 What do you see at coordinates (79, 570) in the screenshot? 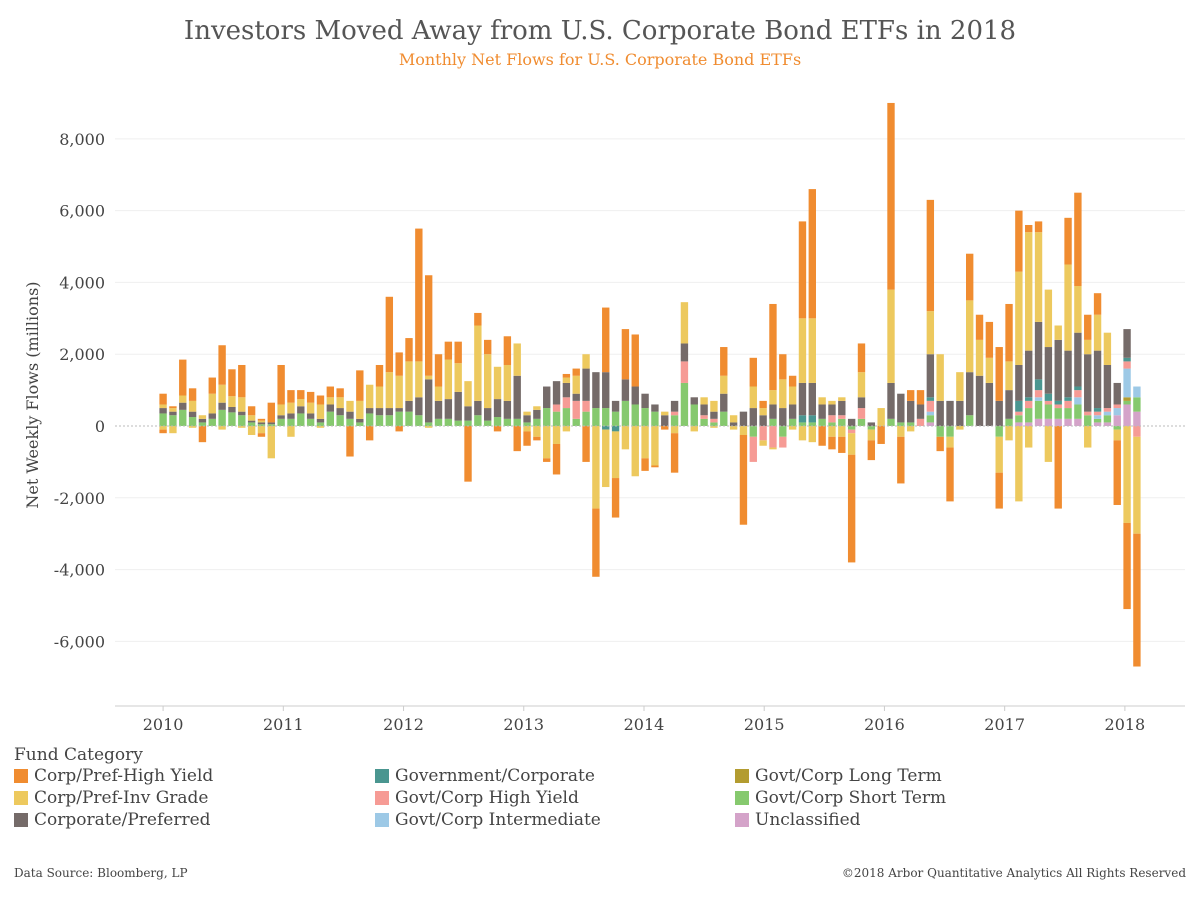
I see `y-tick-label: -4,000` at bounding box center [79, 570].